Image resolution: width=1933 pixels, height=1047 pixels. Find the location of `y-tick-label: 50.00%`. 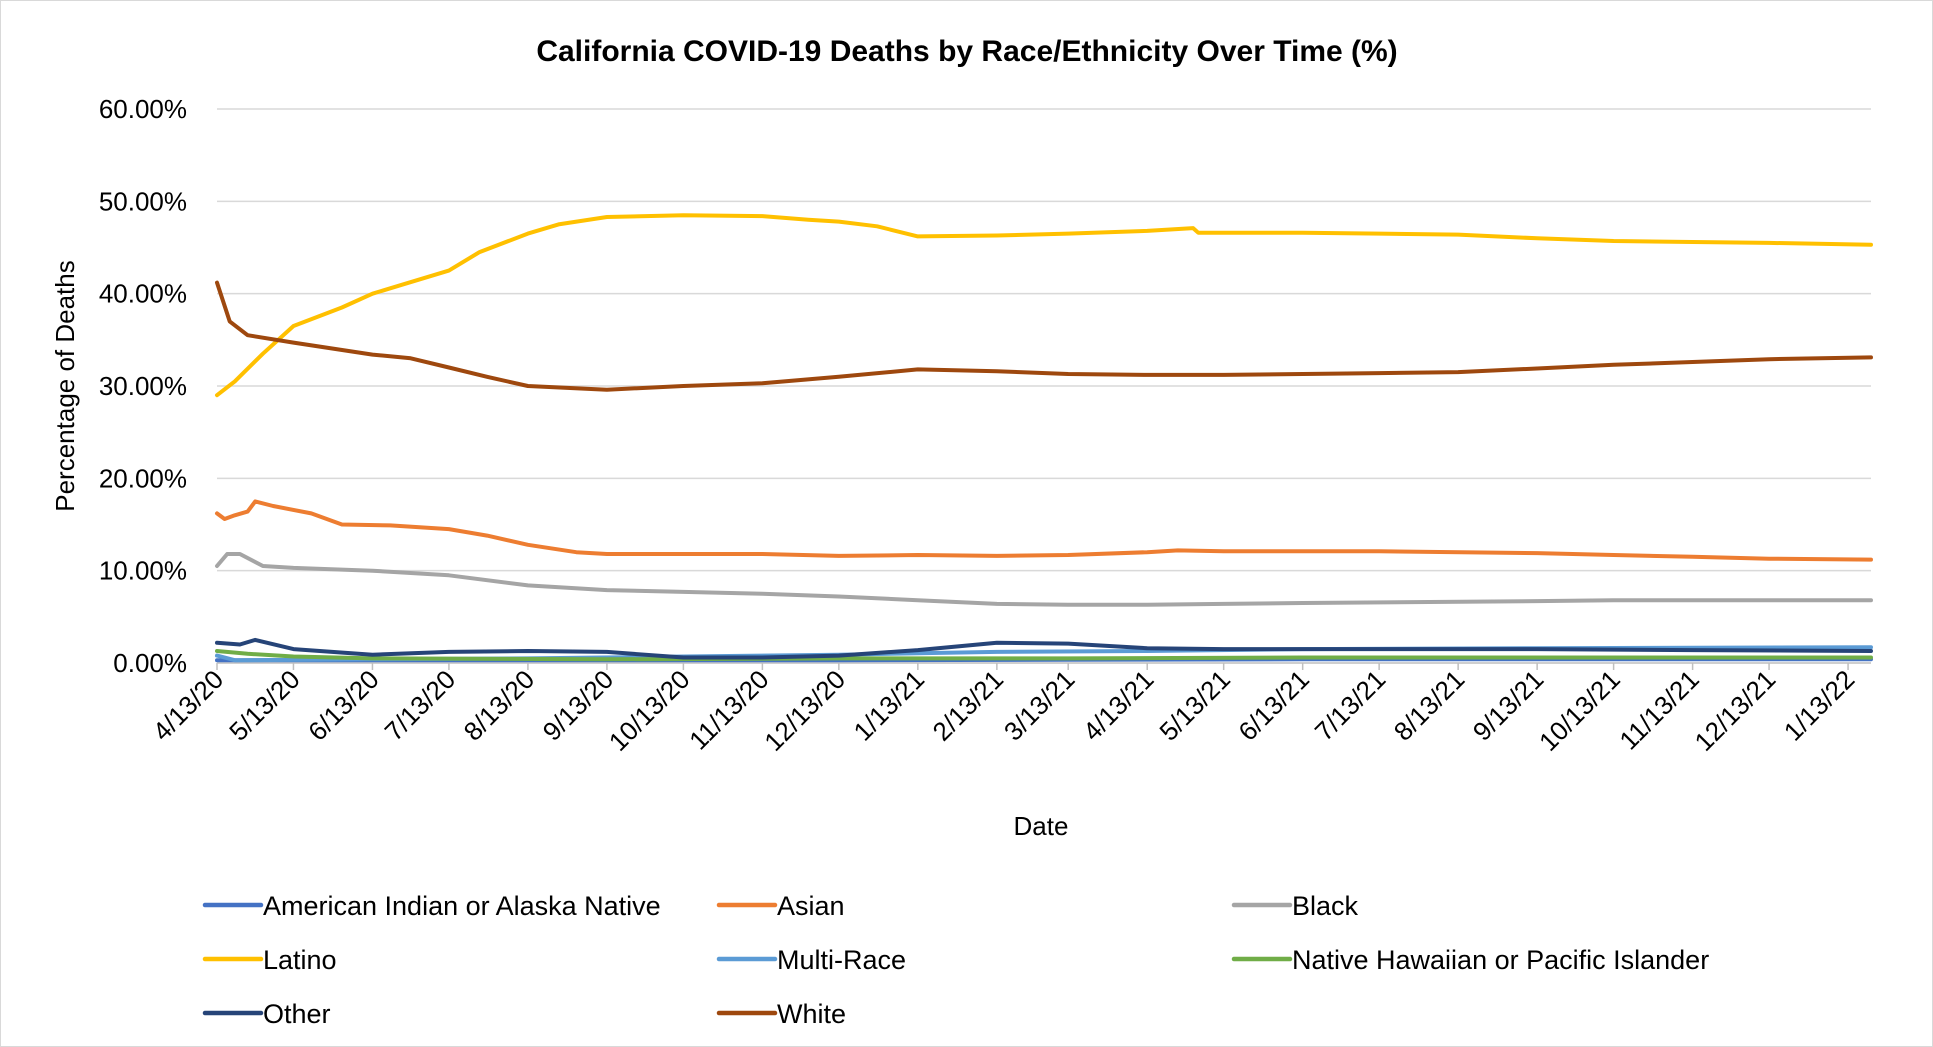

y-tick-label: 50.00% is located at coordinates (143, 201).